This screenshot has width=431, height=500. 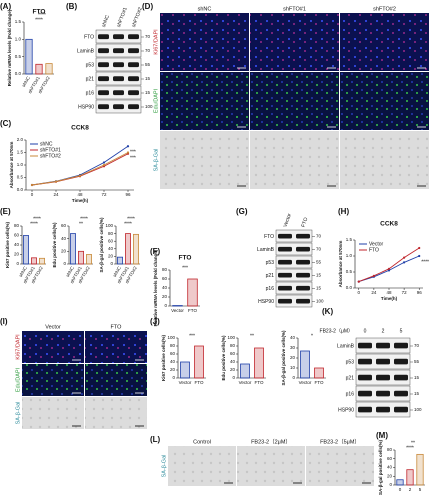 I want to click on y-tick-label: 0.5, so click(x=20, y=177).